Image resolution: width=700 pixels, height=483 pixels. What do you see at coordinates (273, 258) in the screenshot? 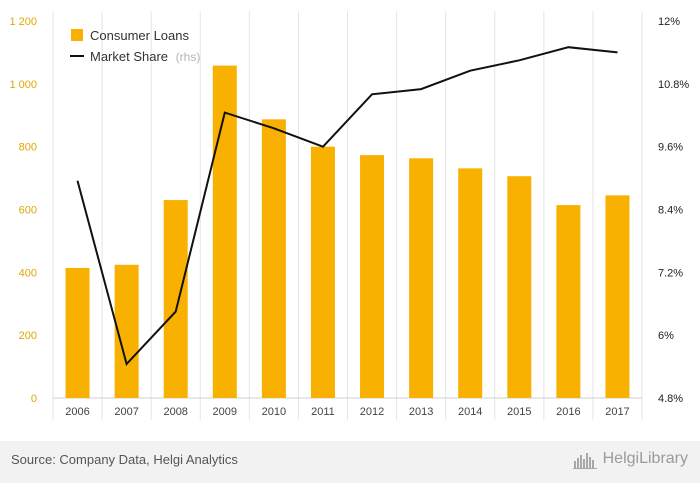
I see `bar-2010` at bounding box center [273, 258].